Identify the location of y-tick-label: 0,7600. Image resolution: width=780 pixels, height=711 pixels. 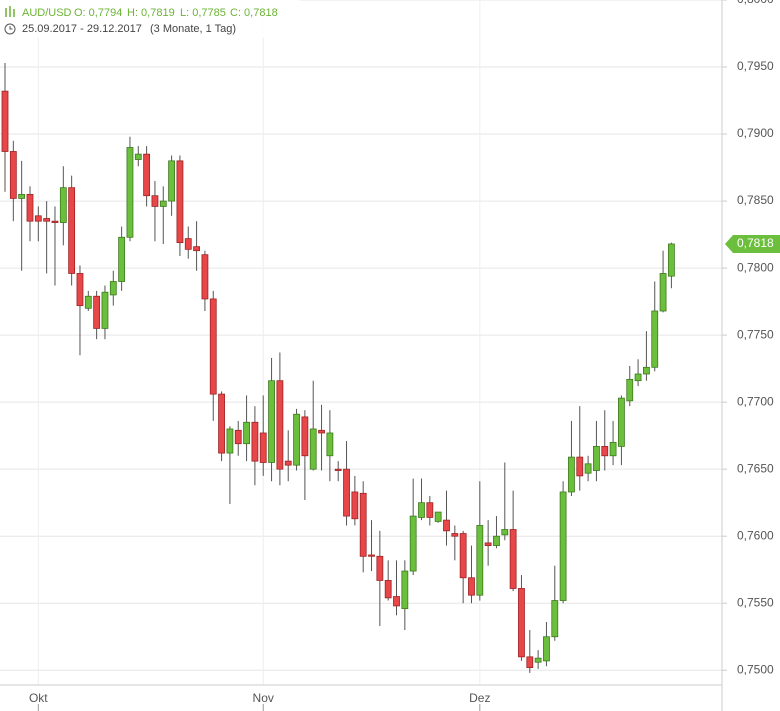
(755, 535).